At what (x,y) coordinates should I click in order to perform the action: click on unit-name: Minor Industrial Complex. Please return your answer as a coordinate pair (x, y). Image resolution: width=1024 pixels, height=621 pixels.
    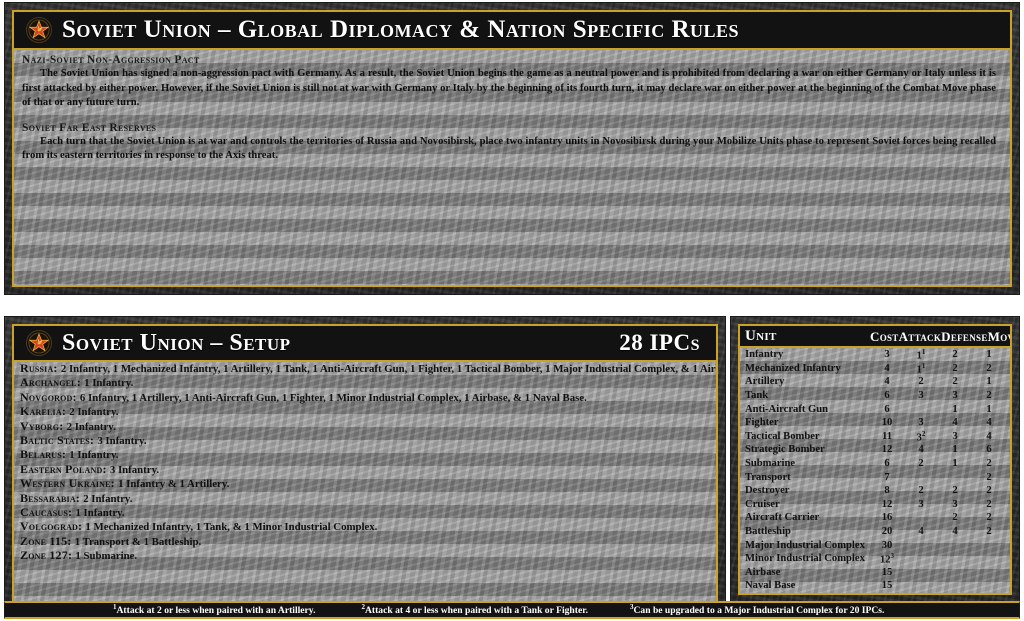
    Looking at the image, I should click on (805, 559).